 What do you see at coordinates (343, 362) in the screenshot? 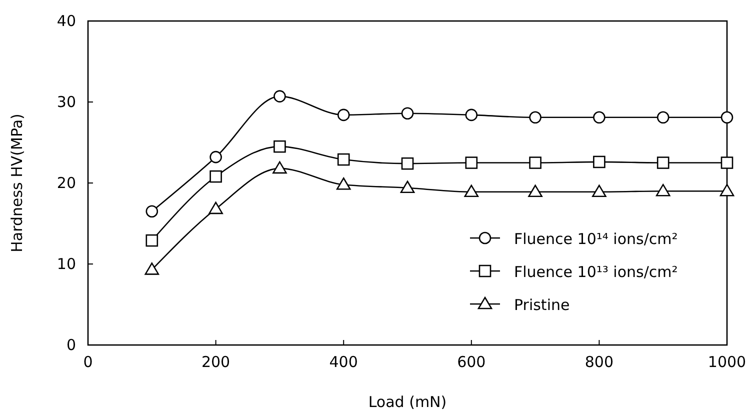
I see `x-tick-label: 400` at bounding box center [343, 362].